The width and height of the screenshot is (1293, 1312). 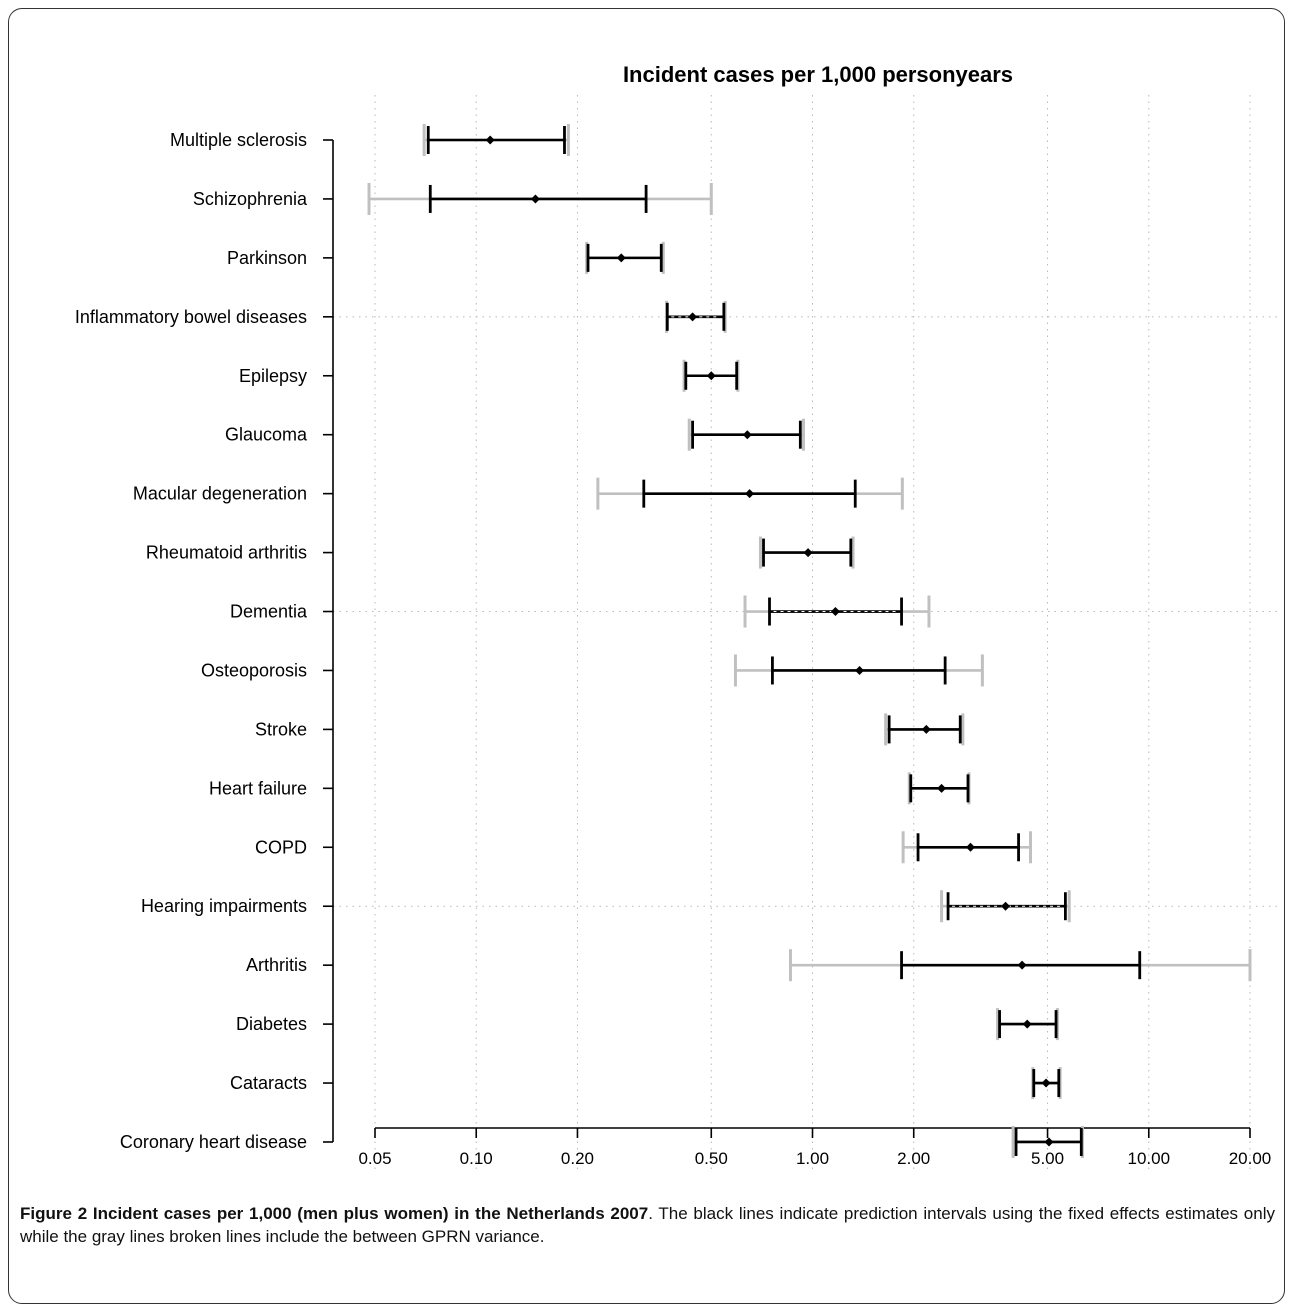 What do you see at coordinates (1148, 1158) in the screenshot?
I see `x-tick-label-7: 10.00` at bounding box center [1148, 1158].